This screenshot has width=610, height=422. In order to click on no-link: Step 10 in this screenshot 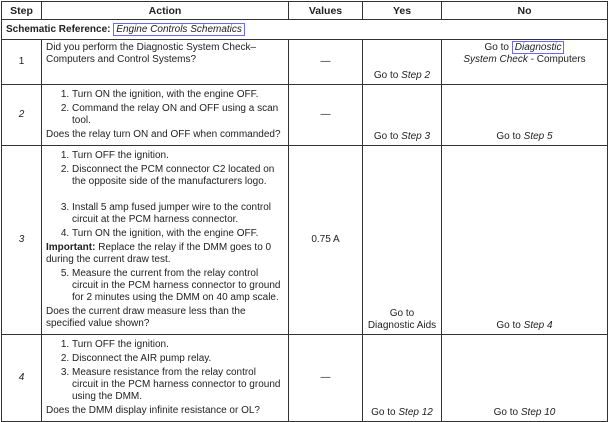, I will do `click(538, 412)`.